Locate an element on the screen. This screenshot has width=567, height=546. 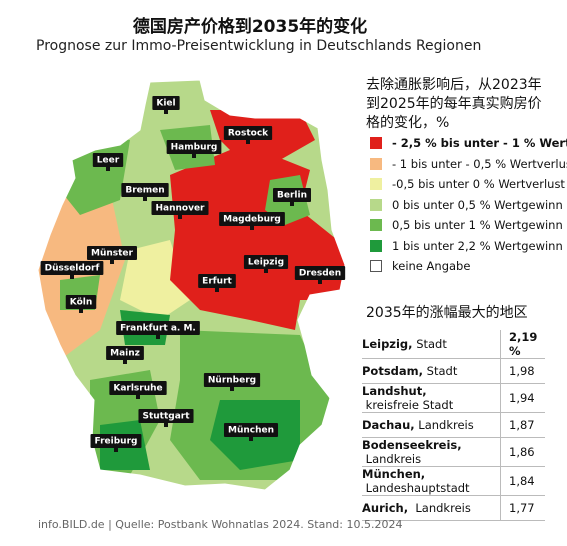
legend-label: keine Angabe is located at coordinates (431, 266).